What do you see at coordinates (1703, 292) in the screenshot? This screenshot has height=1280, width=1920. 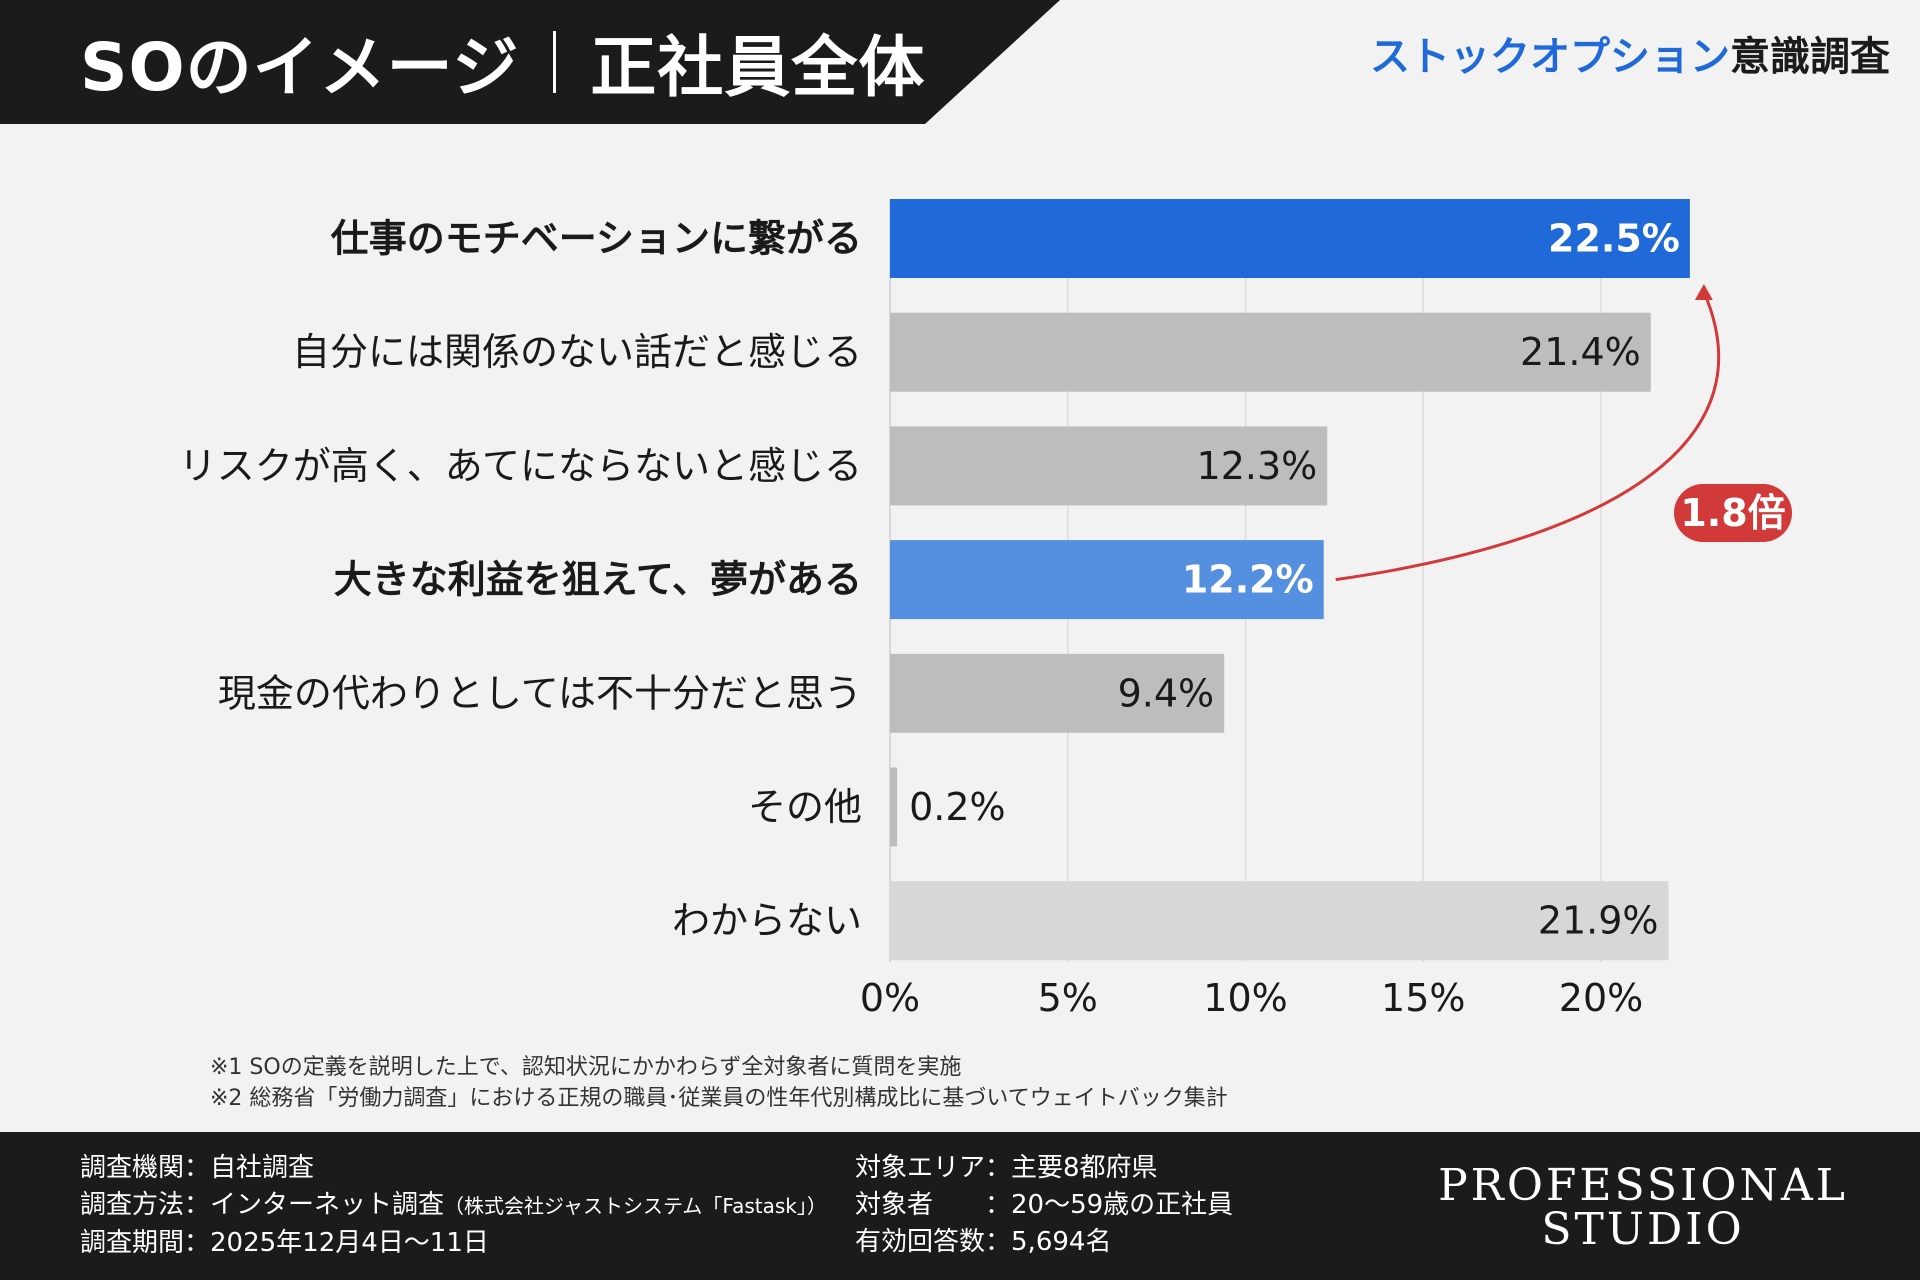 I see `annotation-arrow-head` at bounding box center [1703, 292].